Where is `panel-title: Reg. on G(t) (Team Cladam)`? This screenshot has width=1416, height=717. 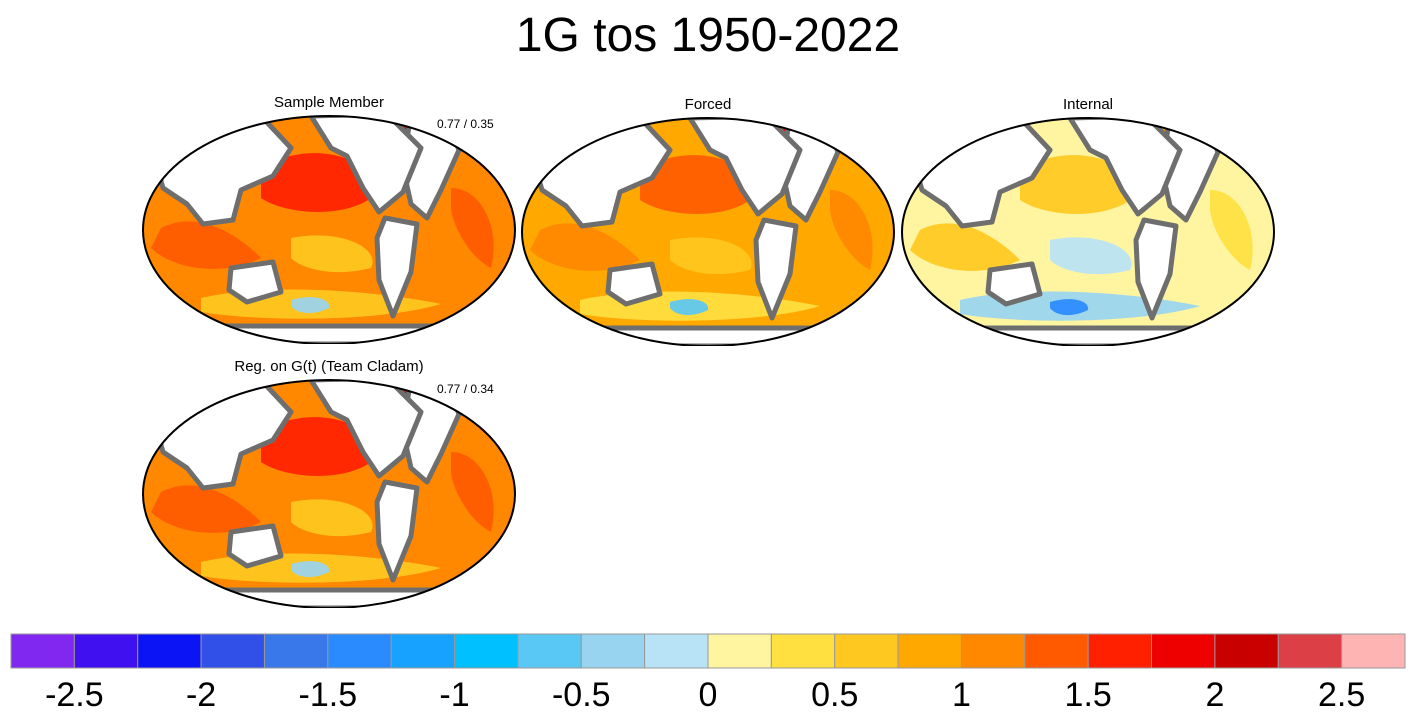 panel-title: Reg. on G(t) (Team Cladam) is located at coordinates (329, 366).